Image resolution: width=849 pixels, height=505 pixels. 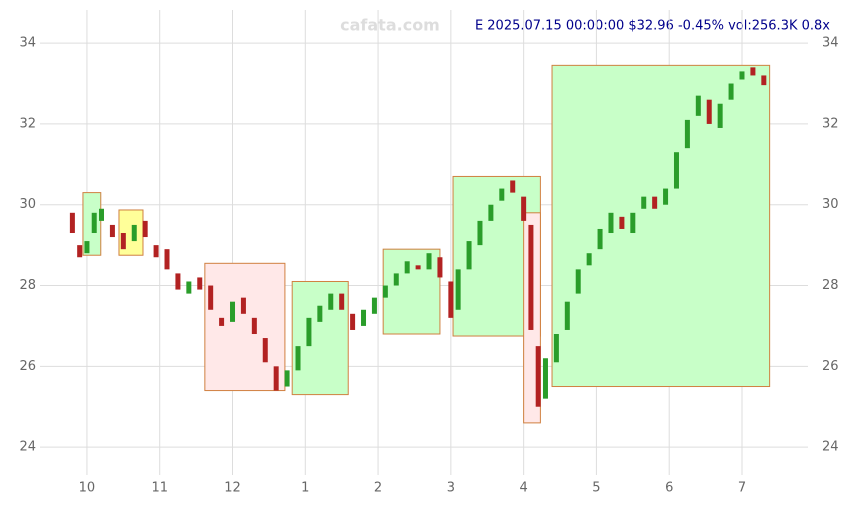 I want to click on x-tick-label: 7, so click(x=742, y=488).